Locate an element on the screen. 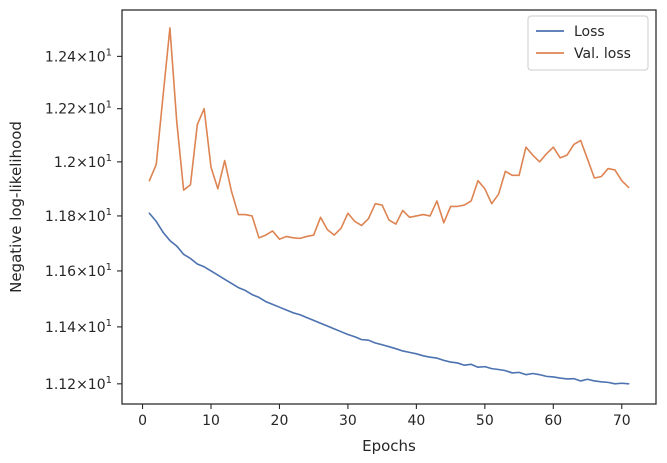  legend-label: Loss is located at coordinates (589, 32).